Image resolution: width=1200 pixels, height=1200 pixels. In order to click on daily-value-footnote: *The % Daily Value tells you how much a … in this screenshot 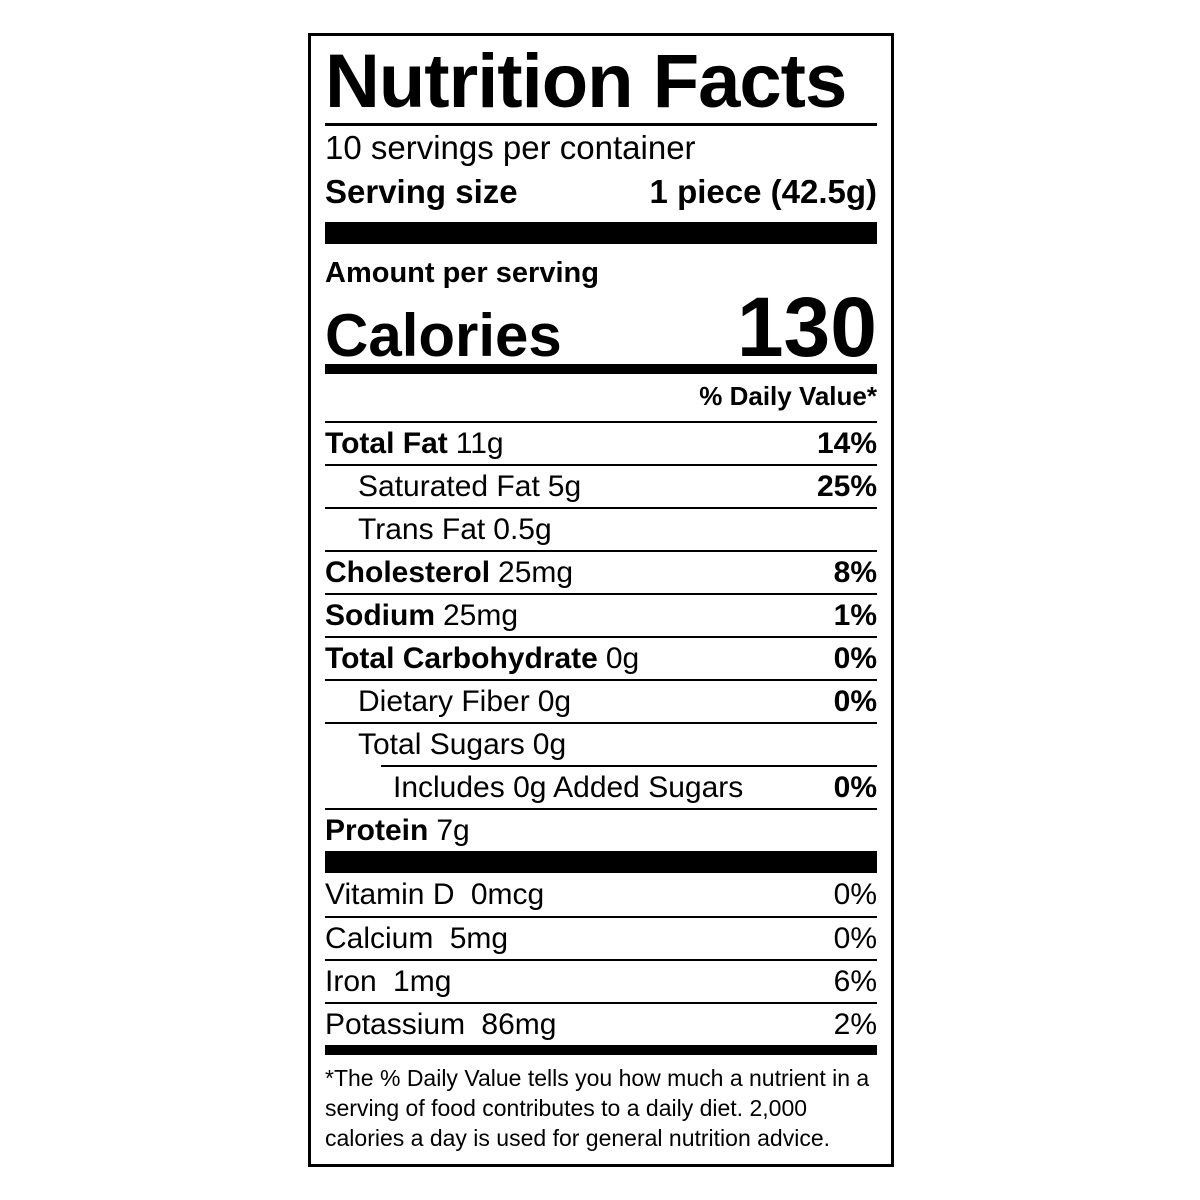, I will do `click(597, 1108)`.